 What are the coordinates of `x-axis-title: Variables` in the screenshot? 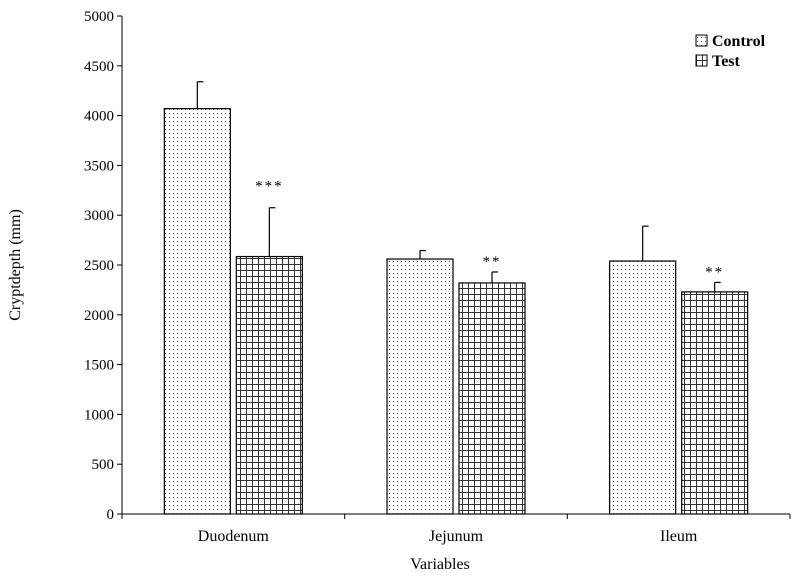 It's located at (440, 564).